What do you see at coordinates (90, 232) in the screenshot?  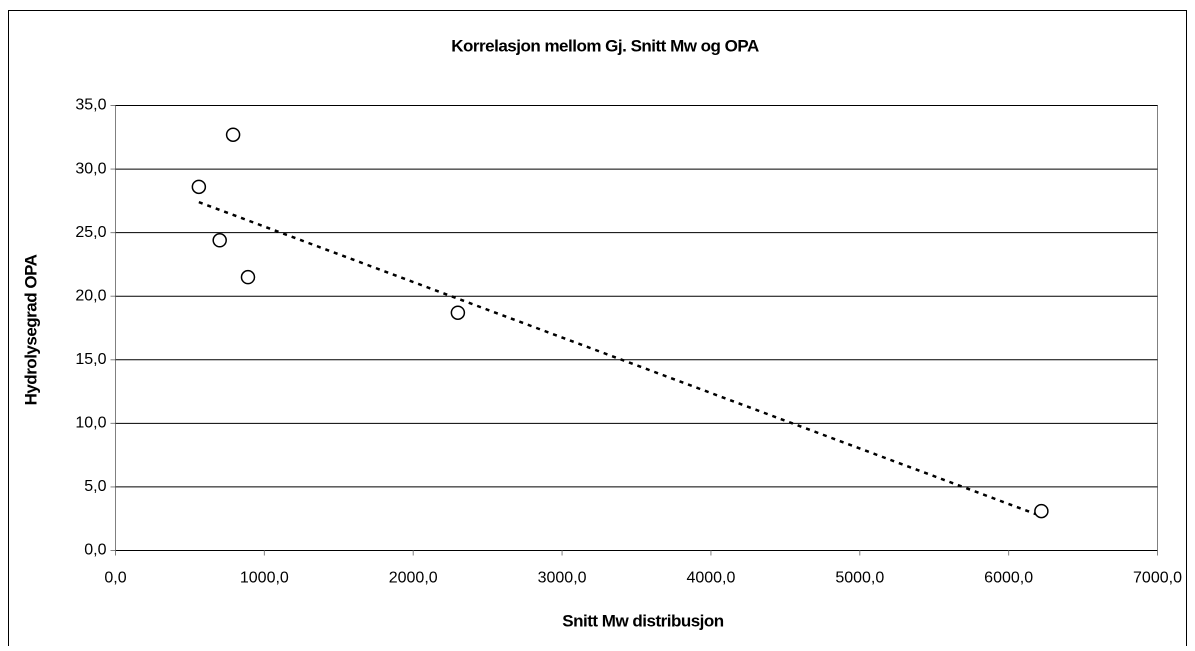 I see `y-tick-label: 25,0` at bounding box center [90, 232].